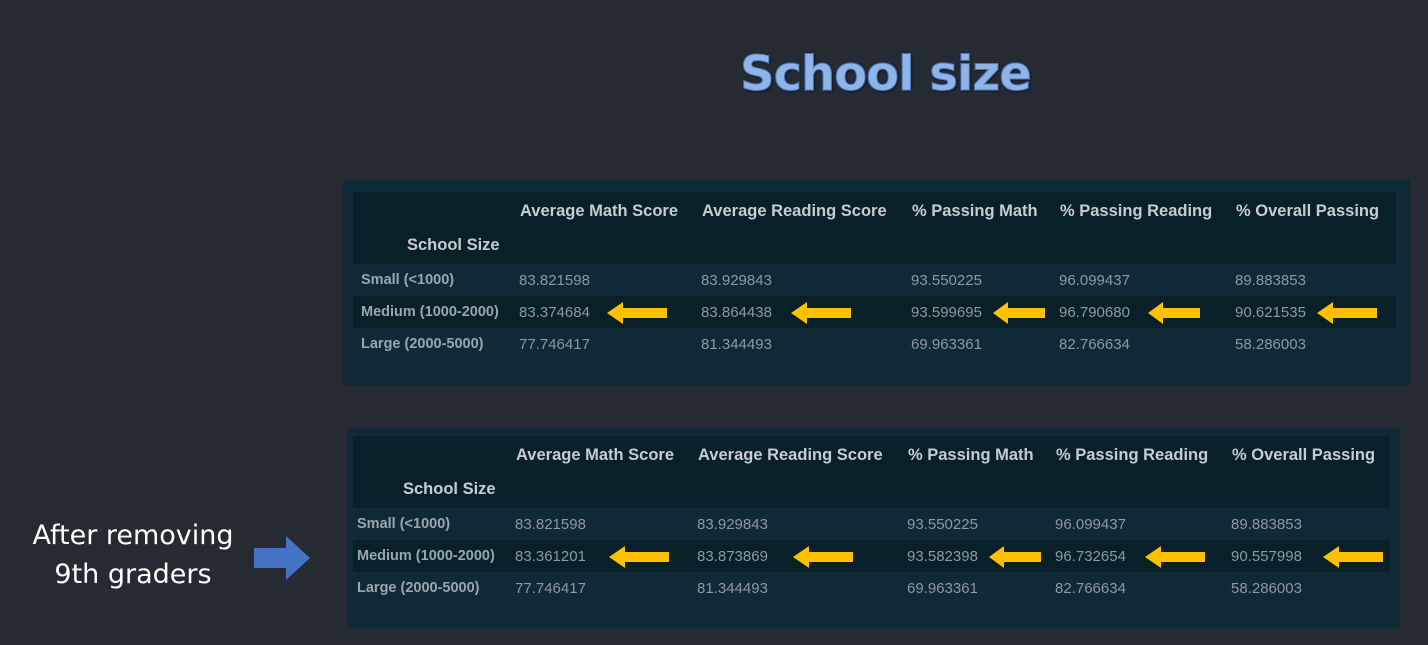 This screenshot has width=1428, height=645. What do you see at coordinates (133, 535) in the screenshot?
I see `side-label-line-1: After removing` at bounding box center [133, 535].